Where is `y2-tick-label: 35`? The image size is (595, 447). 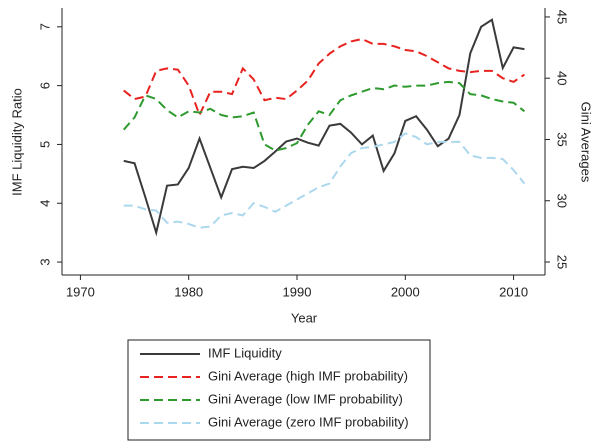 y2-tick-label: 35 is located at coordinates (562, 139).